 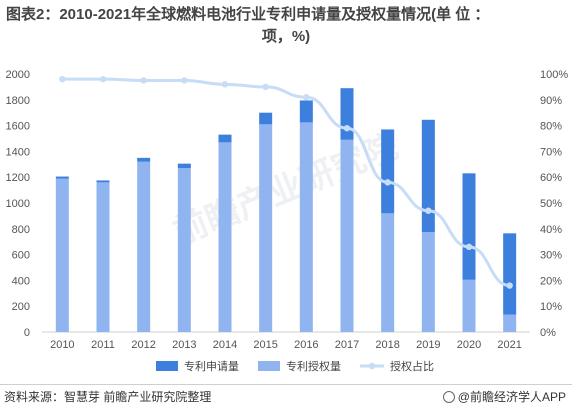 What do you see at coordinates (184, 250) in the screenshot?
I see `bar-granted-2013` at bounding box center [184, 250].